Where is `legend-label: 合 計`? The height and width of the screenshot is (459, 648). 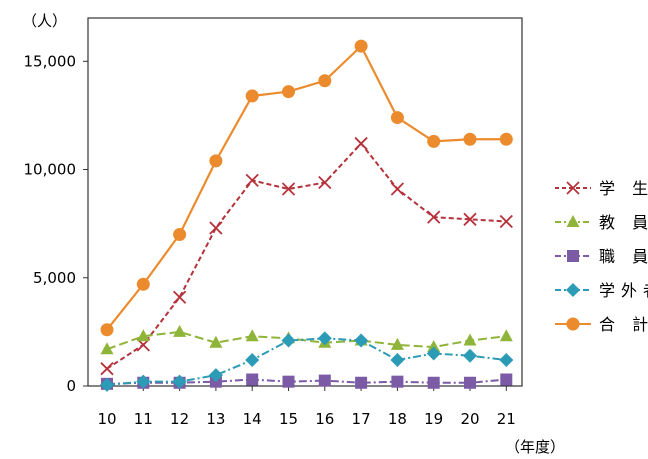 legend-label: 合 計 is located at coordinates (623, 324).